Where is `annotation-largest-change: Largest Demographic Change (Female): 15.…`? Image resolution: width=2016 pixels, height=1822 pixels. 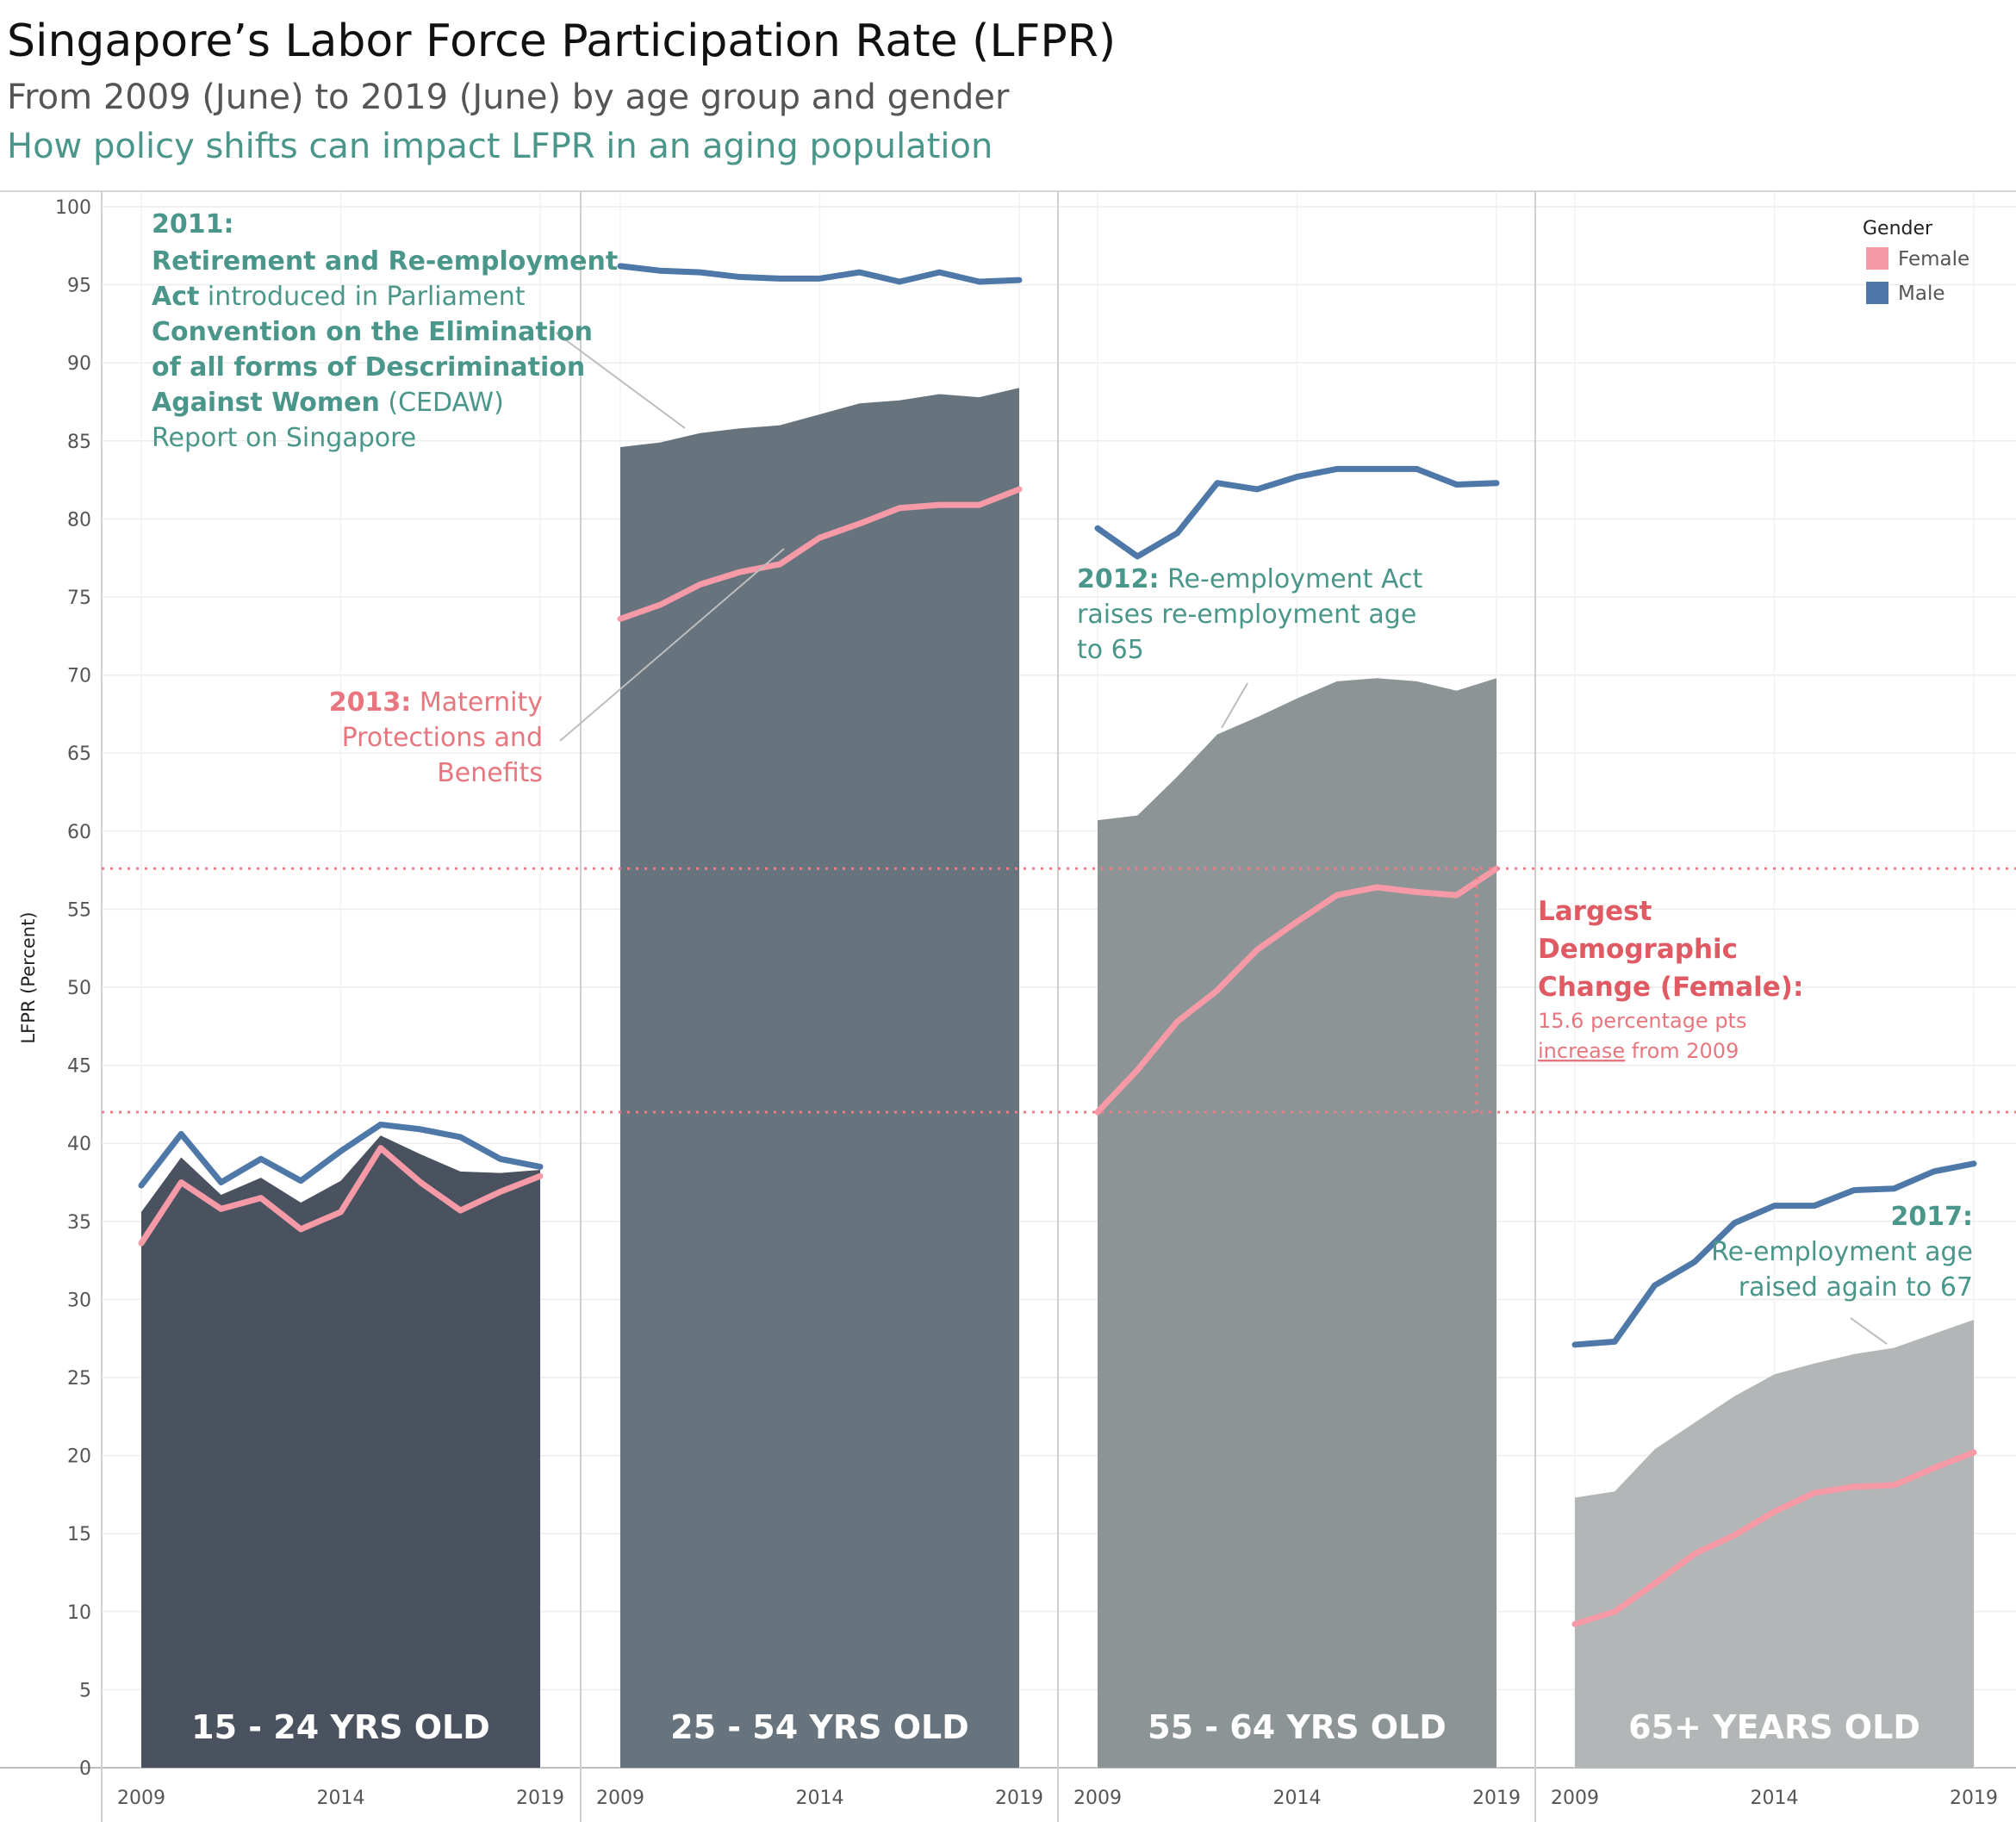 annotation-largest-change: Largest Demographic Change (Female): 15.… is located at coordinates (1671, 979).